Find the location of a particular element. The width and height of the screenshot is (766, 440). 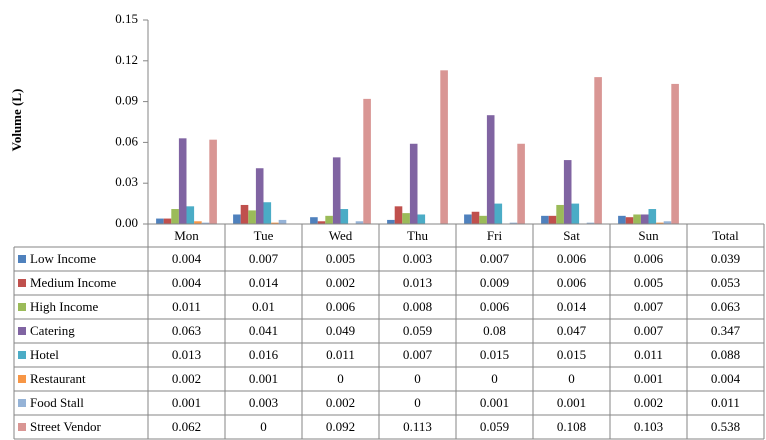

table-cell: 0.062 is located at coordinates (186, 426).